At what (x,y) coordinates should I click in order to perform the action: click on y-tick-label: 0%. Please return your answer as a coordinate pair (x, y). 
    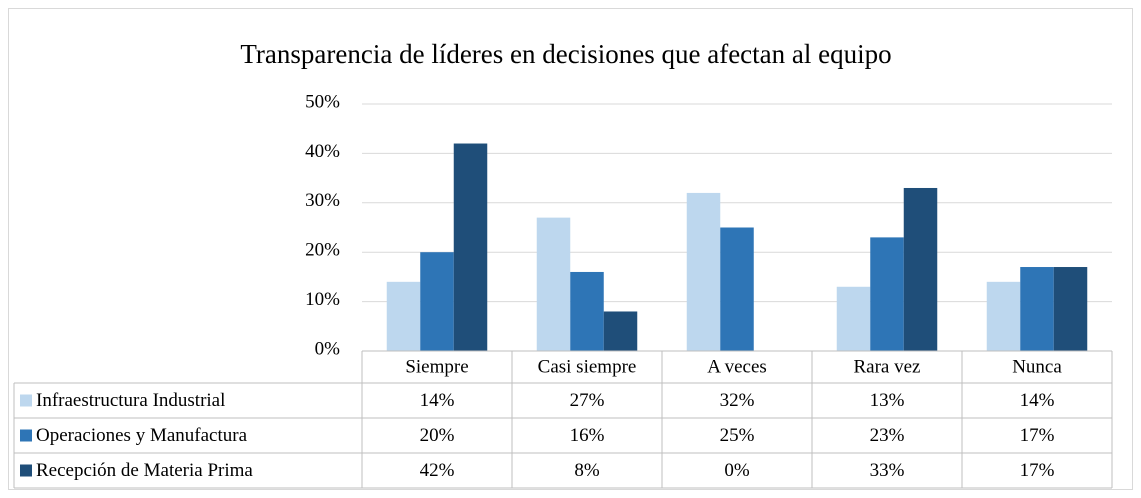
    Looking at the image, I should click on (328, 348).